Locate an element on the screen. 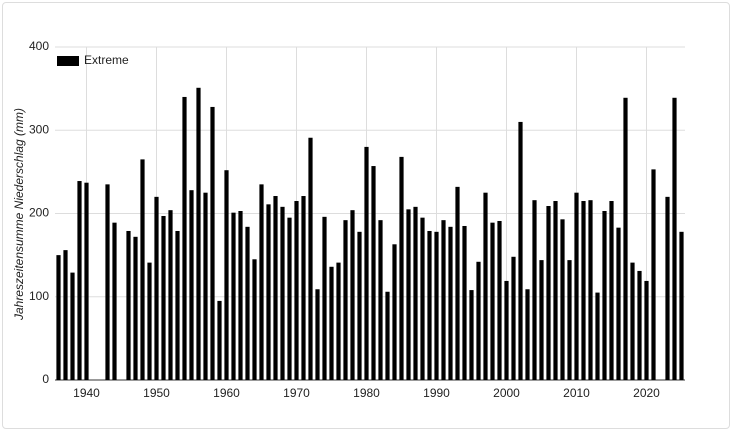 This screenshot has height=433, width=734. x-tick-label: 1970 is located at coordinates (296, 393).